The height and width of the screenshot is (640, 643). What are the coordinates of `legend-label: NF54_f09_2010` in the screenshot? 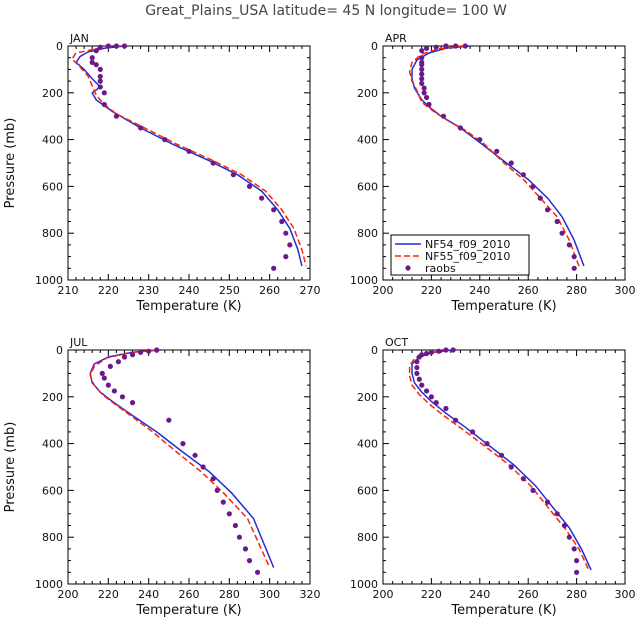 It's located at (467, 244).